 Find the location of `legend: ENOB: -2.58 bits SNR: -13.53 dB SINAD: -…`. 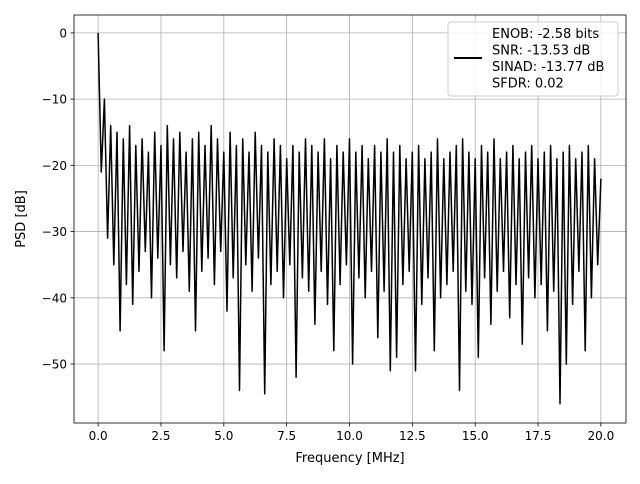

legend: ENOB: -2.58 bits SNR: -13.53 dB SINAD: -… is located at coordinates (533, 59).